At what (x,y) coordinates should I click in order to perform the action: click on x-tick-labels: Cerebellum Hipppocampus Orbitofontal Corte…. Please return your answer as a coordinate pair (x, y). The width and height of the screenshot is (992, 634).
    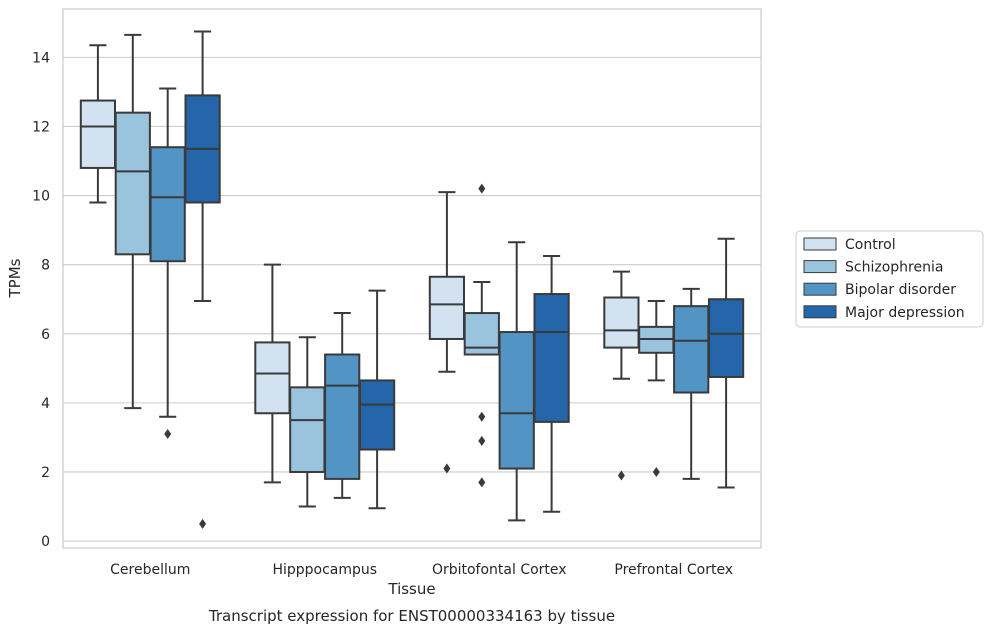
    Looking at the image, I should click on (421, 570).